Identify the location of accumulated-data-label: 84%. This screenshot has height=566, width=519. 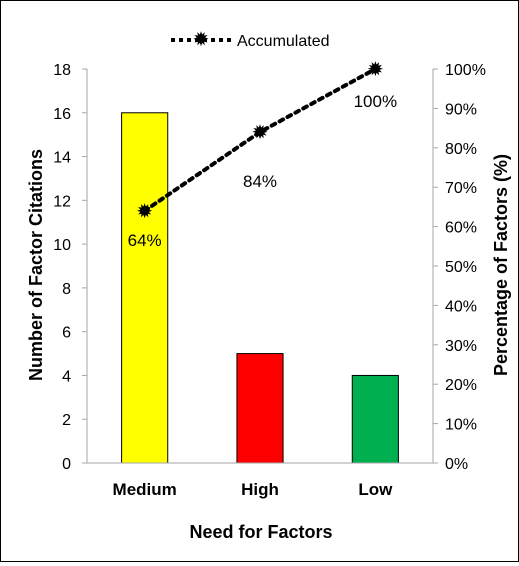
(260, 181).